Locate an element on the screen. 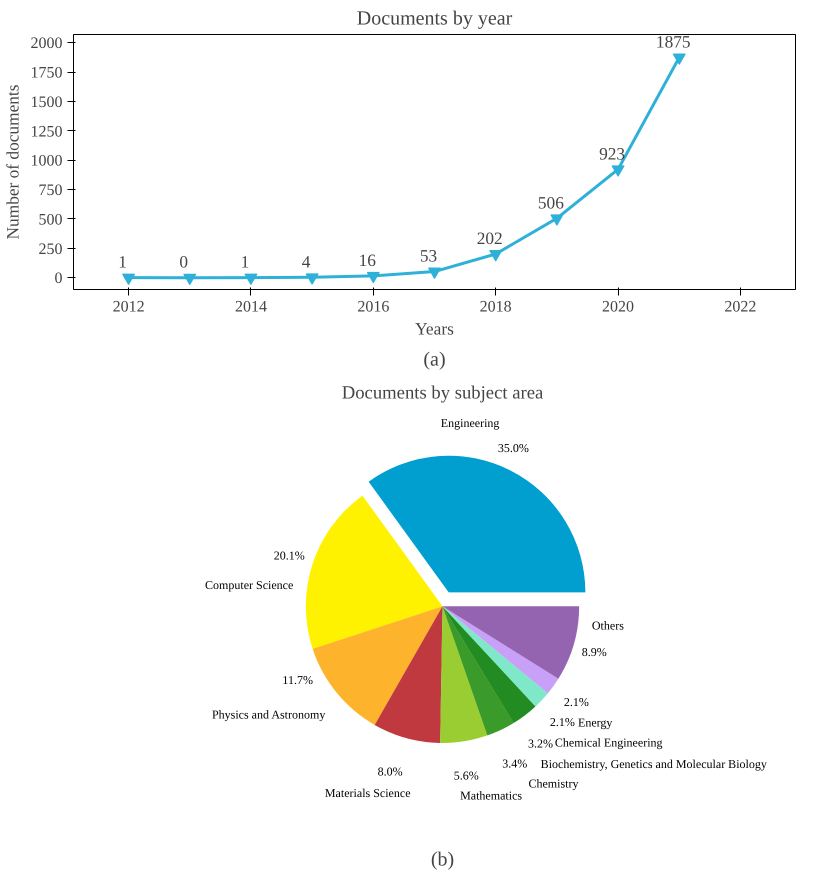 Image resolution: width=816 pixels, height=884 pixels. slice-label: Computer Science is located at coordinates (249, 585).